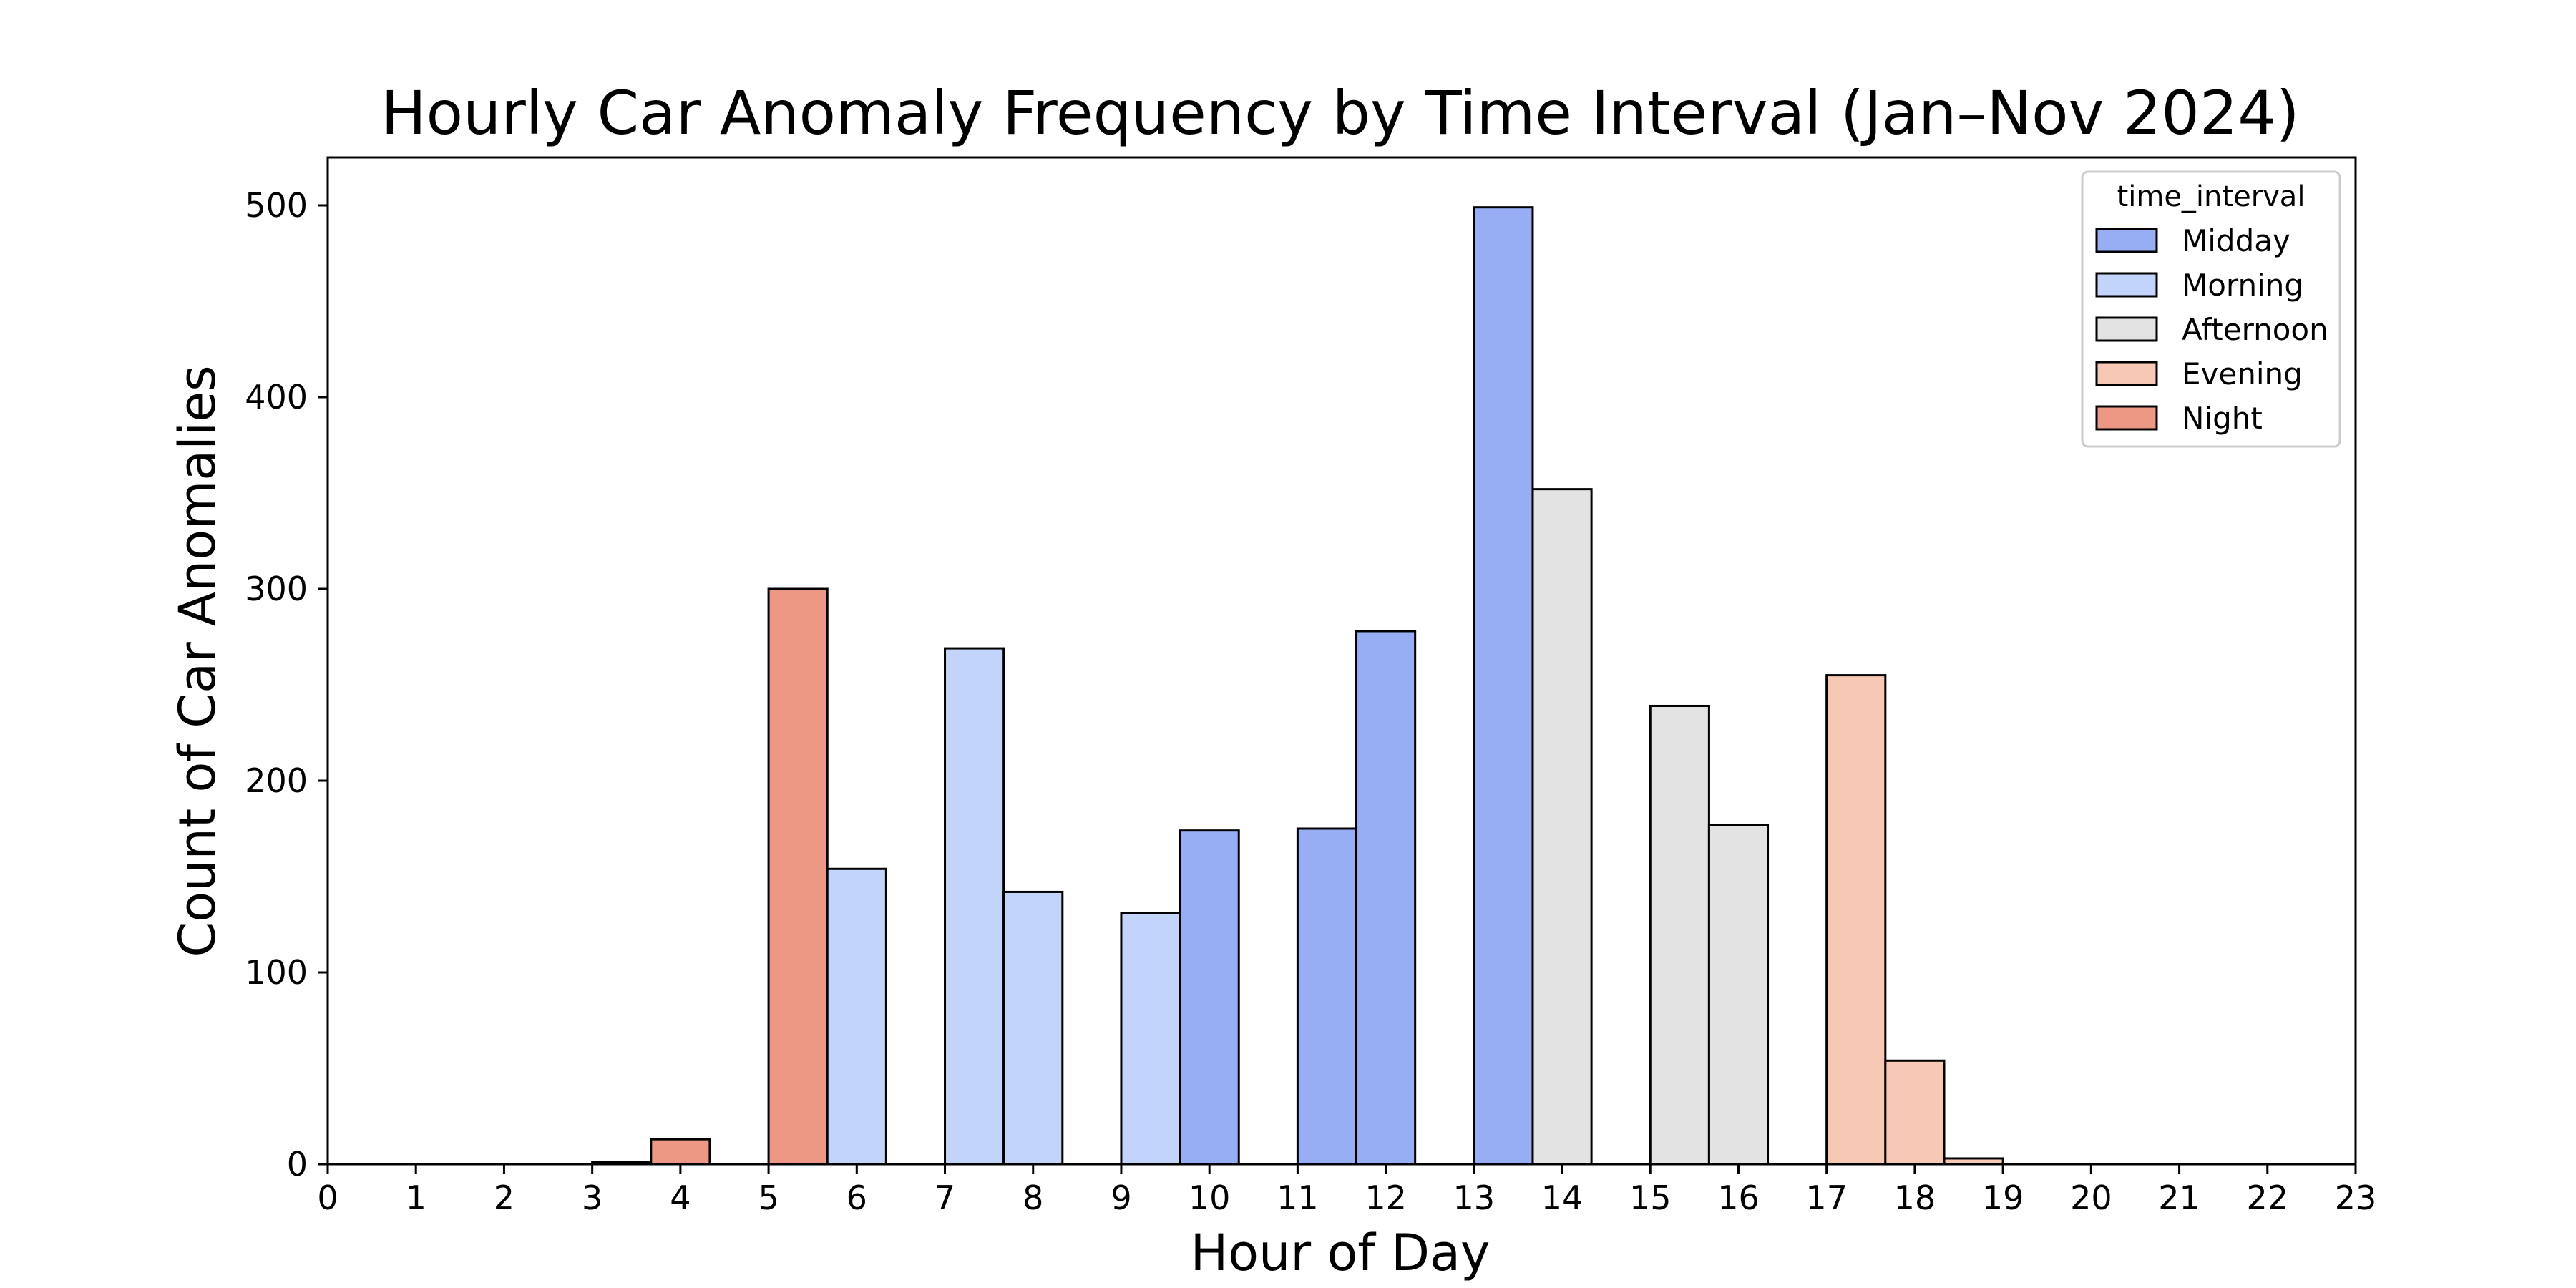  Describe the element at coordinates (1474, 1198) in the screenshot. I see `x-tick-label: 13` at that location.